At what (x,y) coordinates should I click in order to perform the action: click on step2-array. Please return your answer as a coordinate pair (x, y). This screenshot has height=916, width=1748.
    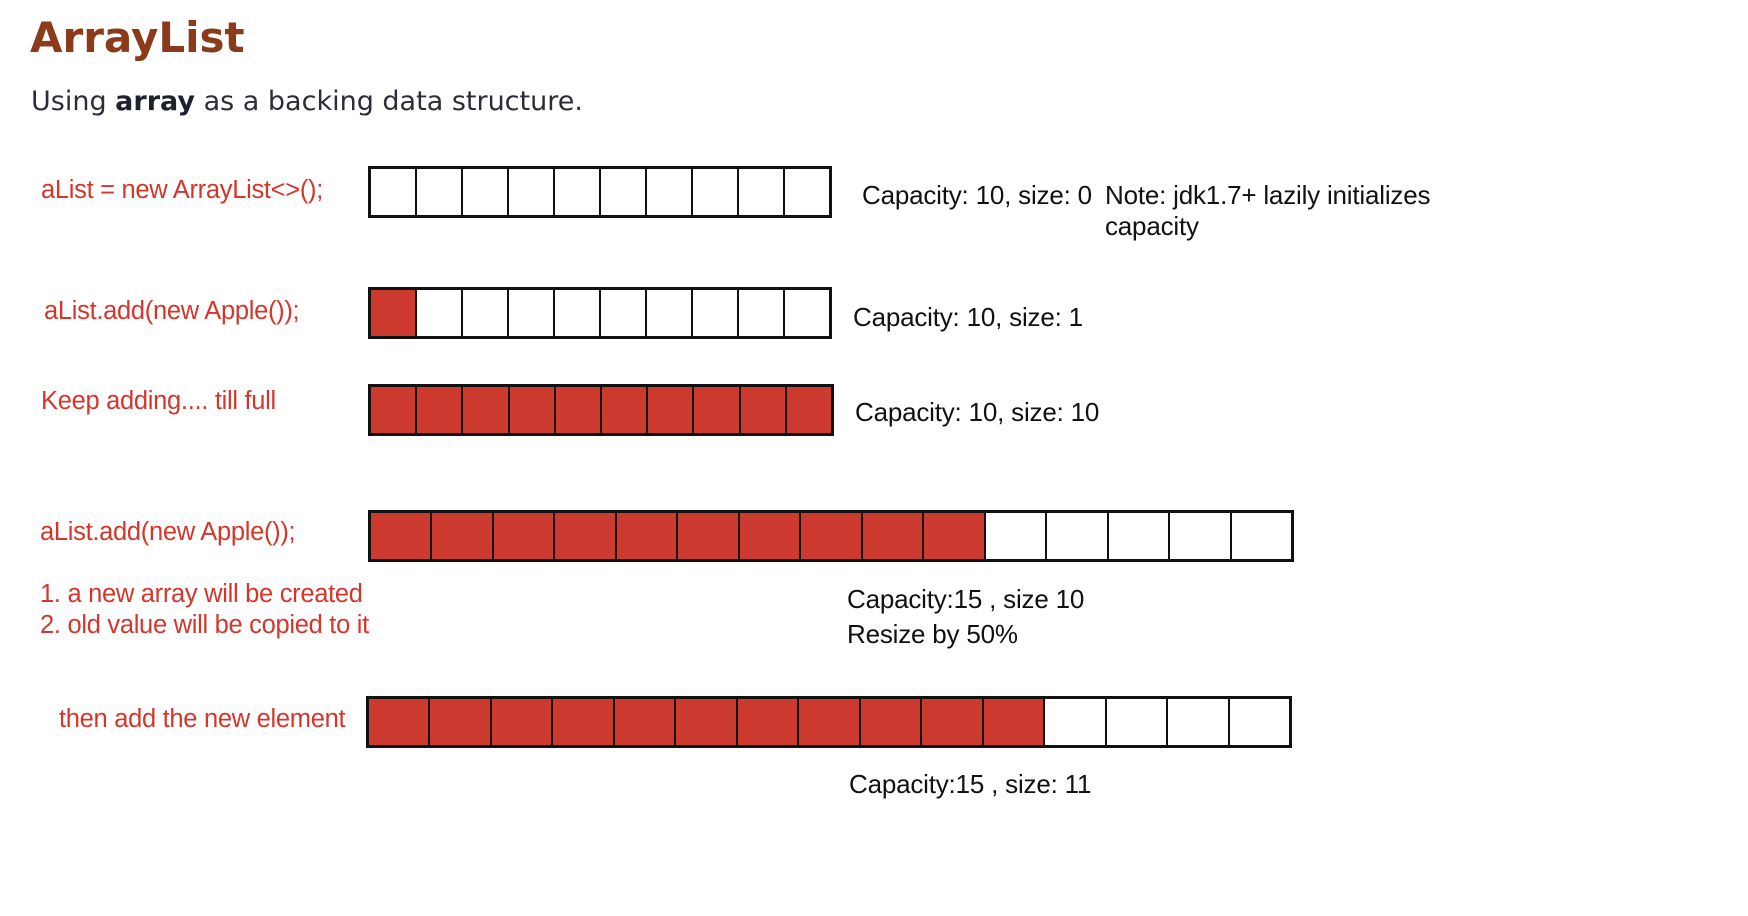
    Looking at the image, I should click on (600, 313).